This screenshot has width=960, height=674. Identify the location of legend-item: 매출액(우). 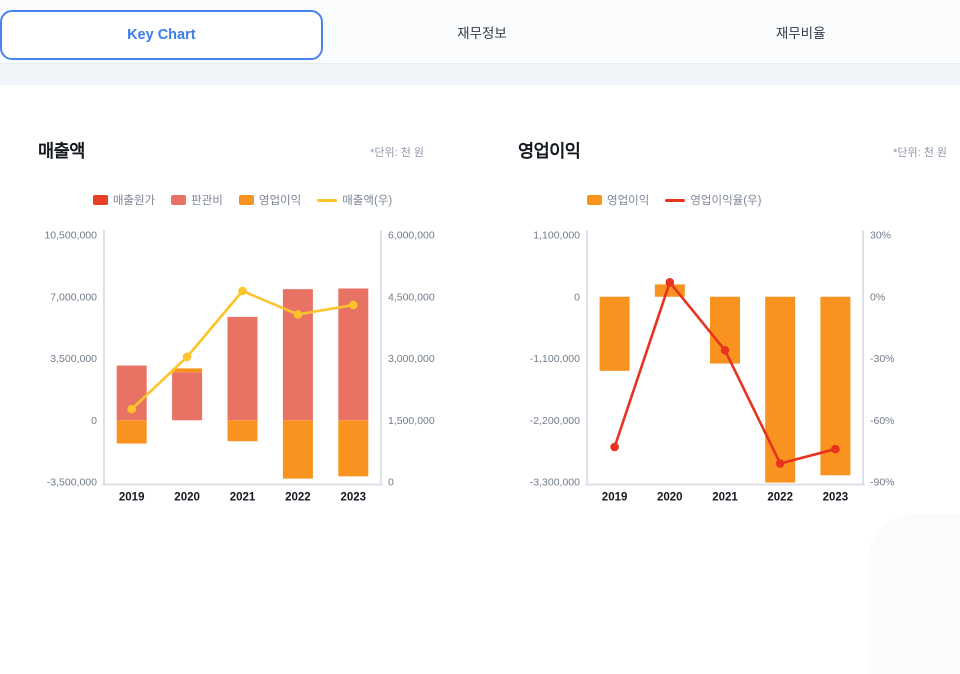
(354, 200).